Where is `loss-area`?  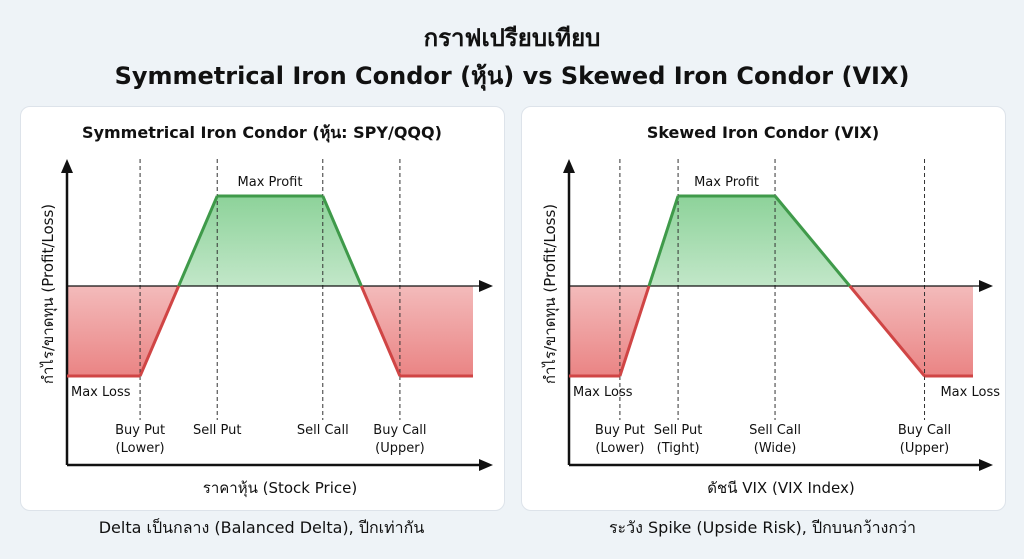
loss-area is located at coordinates (771, 331).